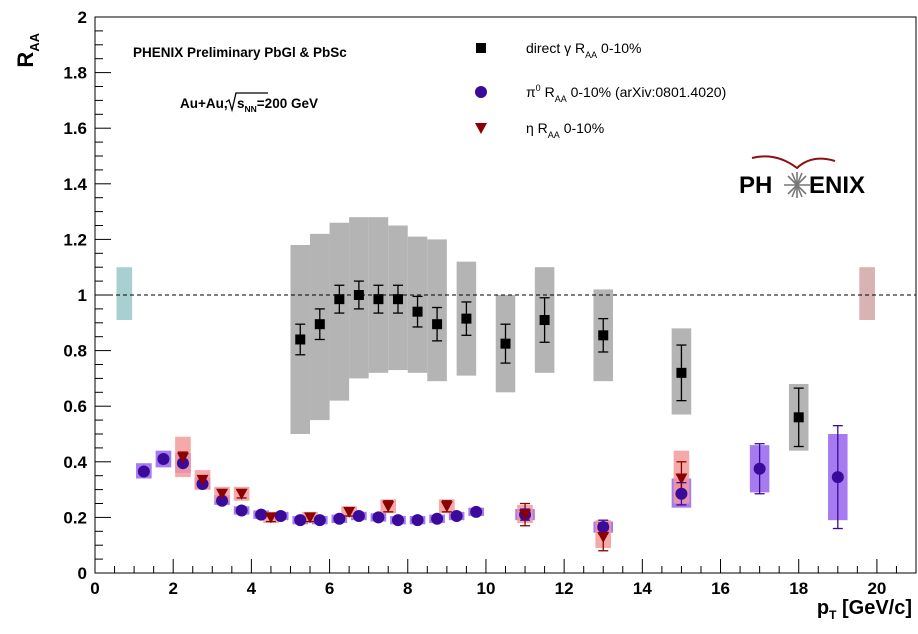 The image size is (918, 634). I want to click on legend-label-main: direct, so click(543, 48).